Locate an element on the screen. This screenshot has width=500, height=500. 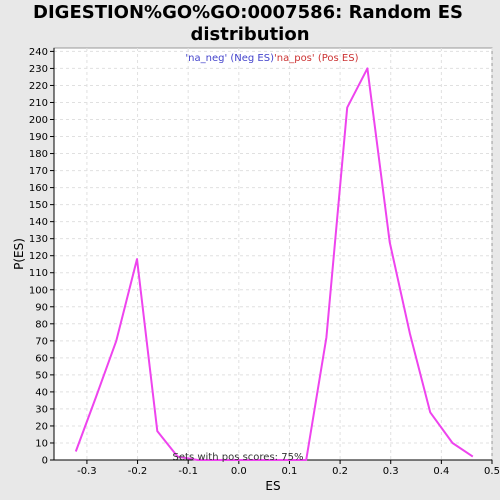
y-tick-label: 30 is located at coordinates (41, 409).